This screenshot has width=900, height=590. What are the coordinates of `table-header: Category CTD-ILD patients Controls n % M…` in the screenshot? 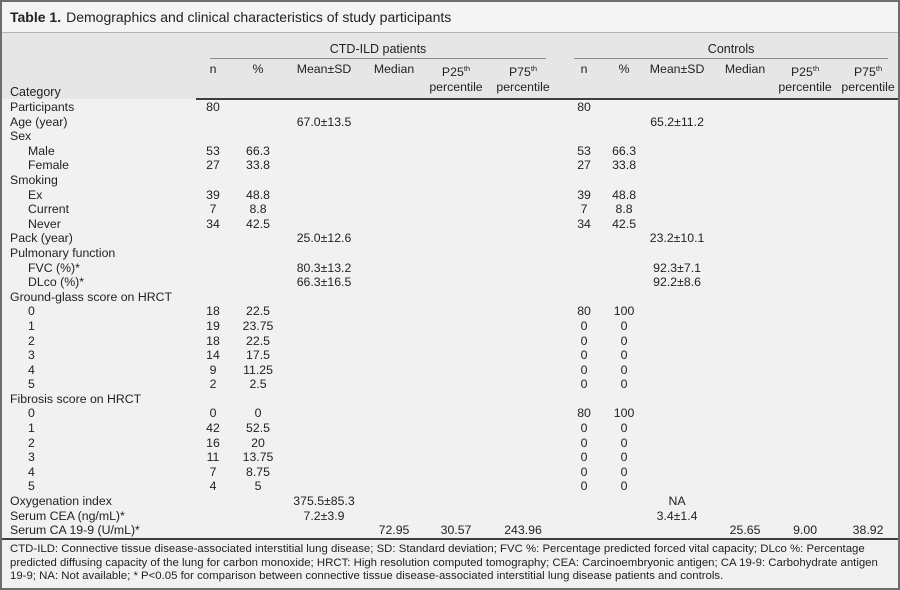 It's located at (450, 66).